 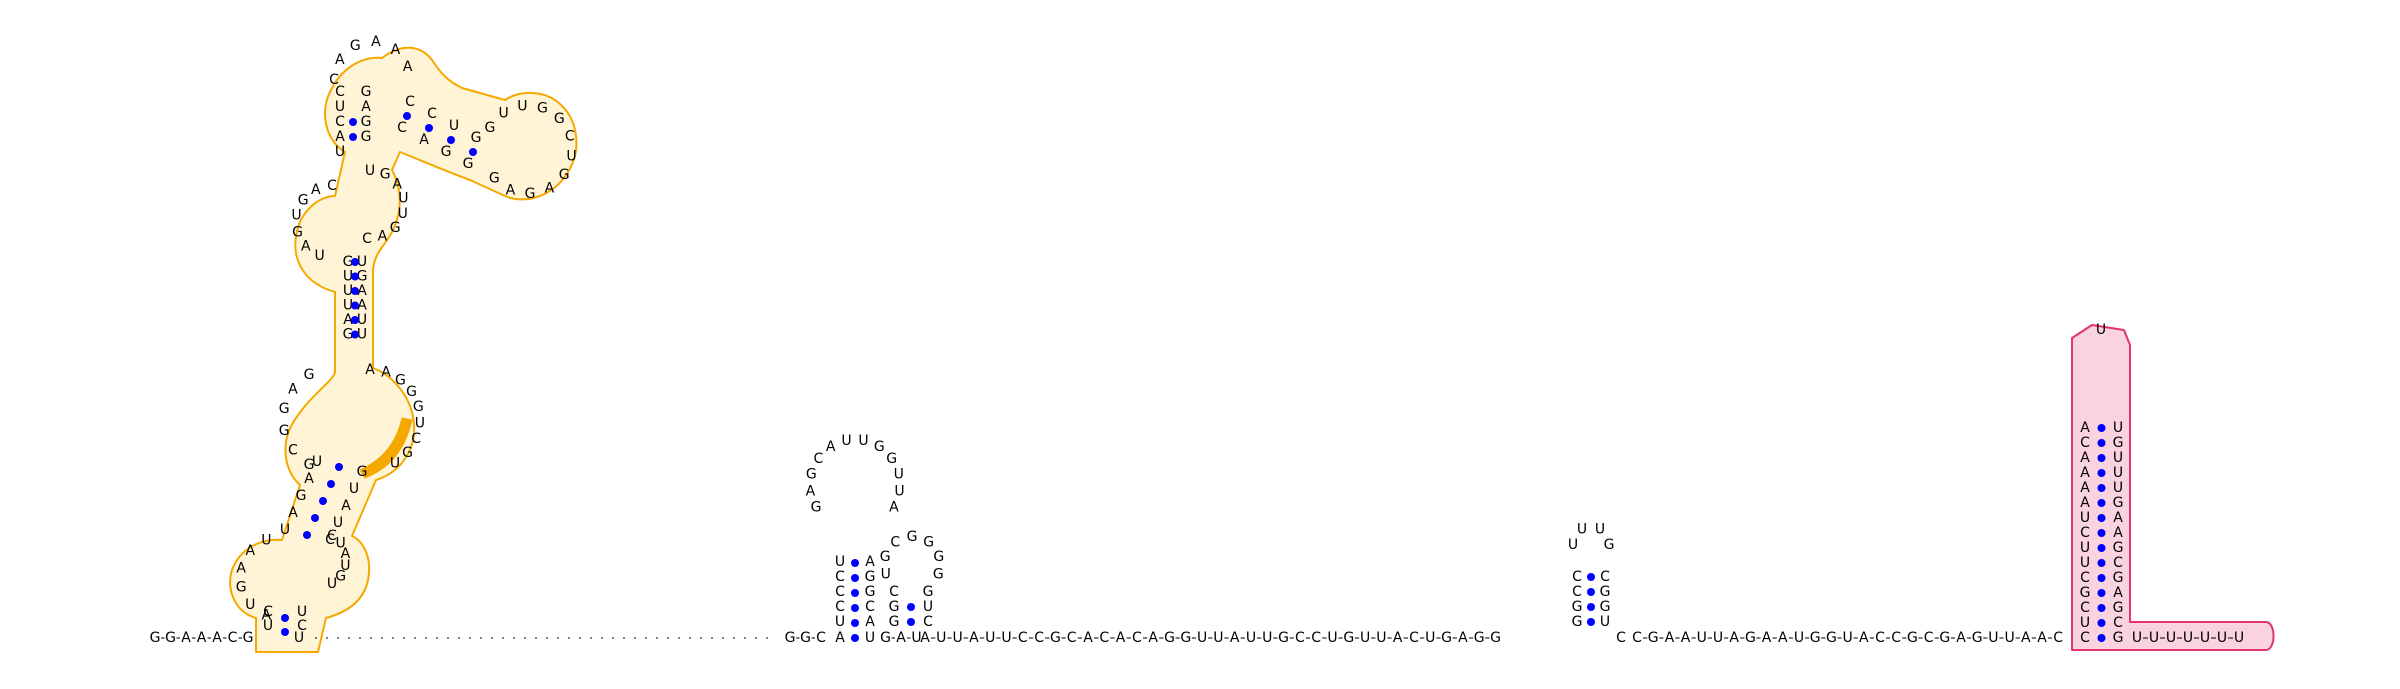 What do you see at coordinates (1577, 577) in the screenshot?
I see `hairpin3-stem-left-nucleotide: C` at bounding box center [1577, 577].